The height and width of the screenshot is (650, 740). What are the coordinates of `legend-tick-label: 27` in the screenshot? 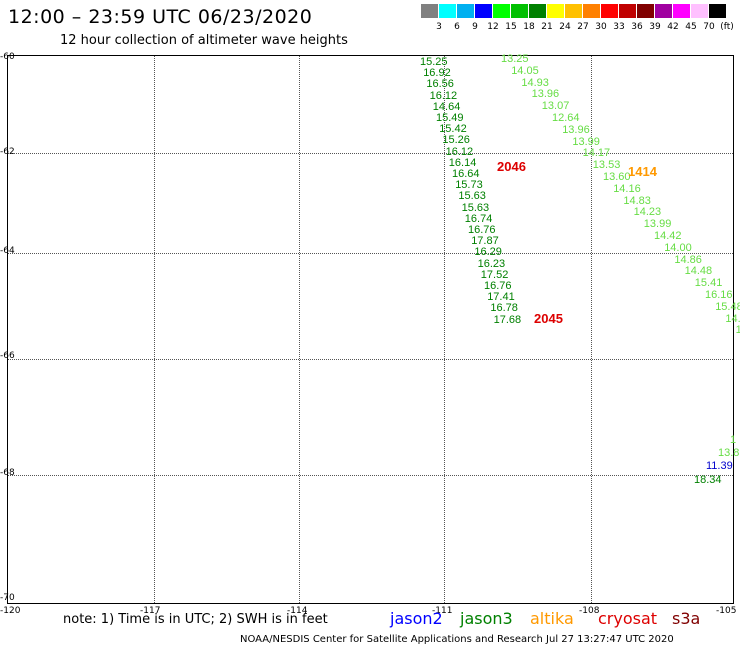 It's located at (583, 27).